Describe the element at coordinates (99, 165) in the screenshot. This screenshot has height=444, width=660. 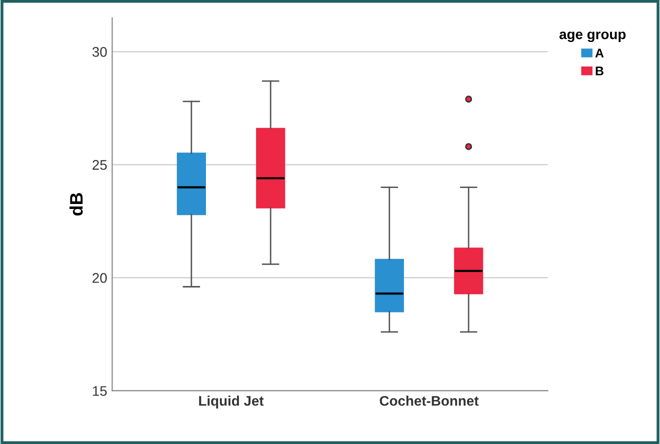
I see `y-tick-label: 25` at that location.